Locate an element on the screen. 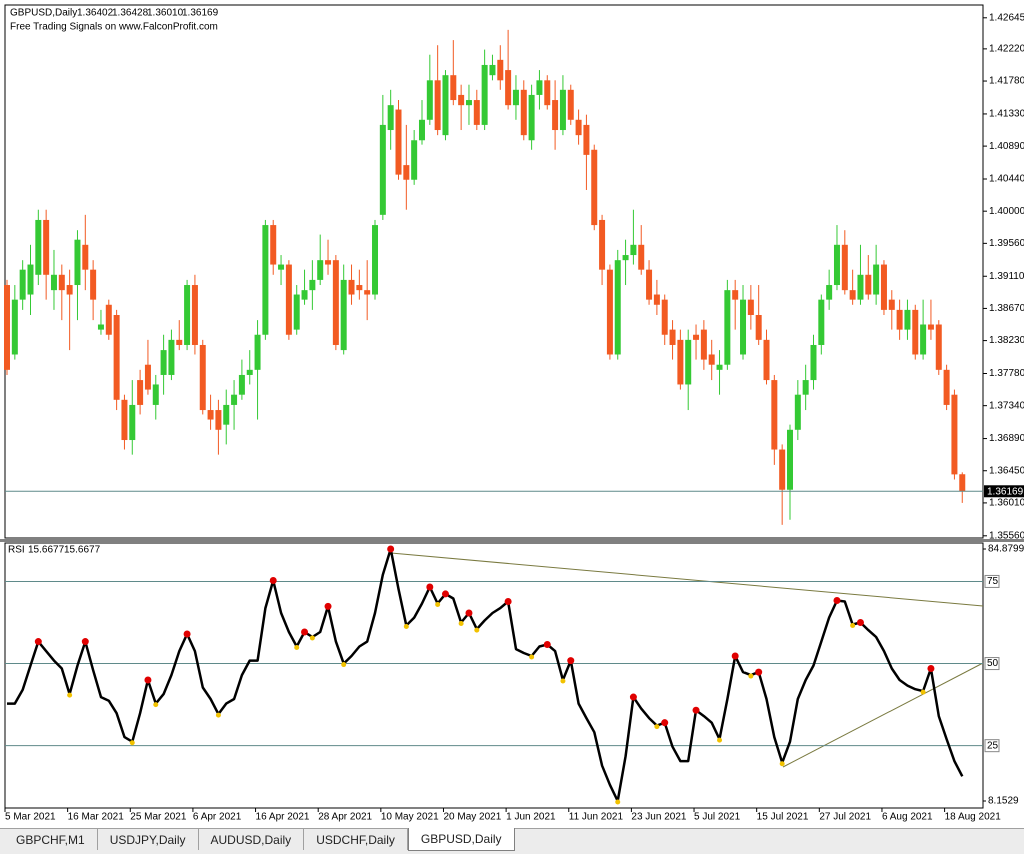  y-tick-label: 1.35560 is located at coordinates (1006, 535).